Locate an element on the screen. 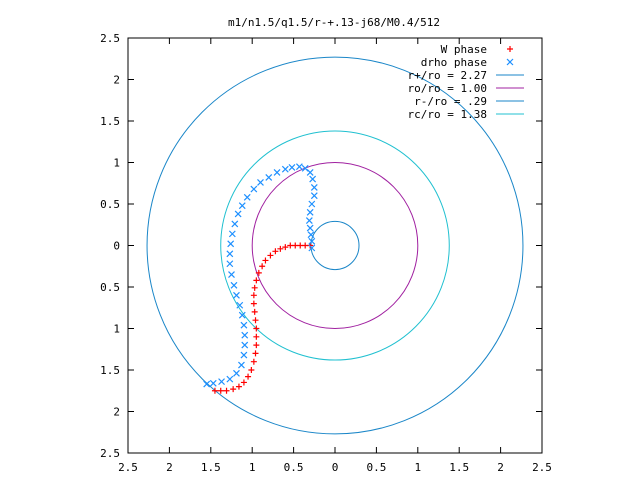 The image size is (640, 480). legend-label: W phase is located at coordinates (464, 49).